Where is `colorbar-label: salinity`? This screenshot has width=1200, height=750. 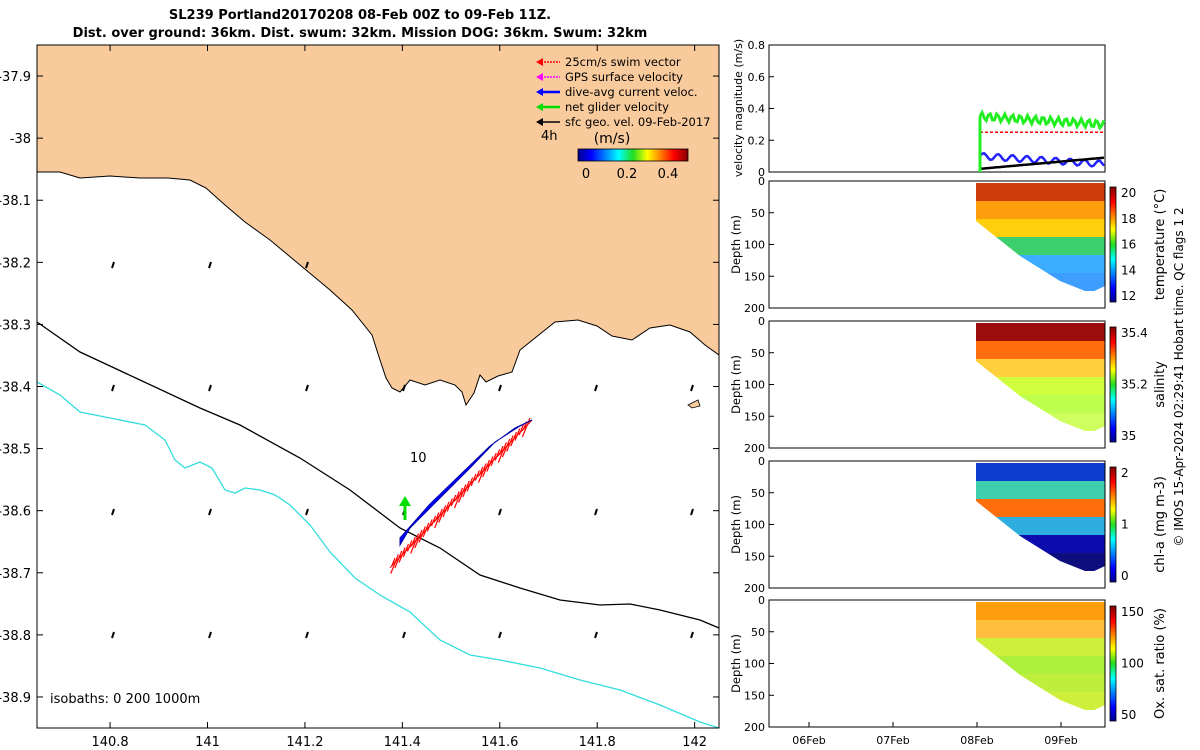
colorbar-label: salinity is located at coordinates (1160, 384).